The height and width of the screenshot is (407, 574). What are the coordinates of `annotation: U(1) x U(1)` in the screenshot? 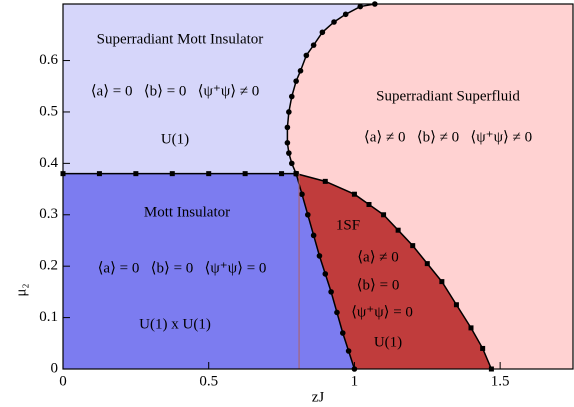 It's located at (175, 324).